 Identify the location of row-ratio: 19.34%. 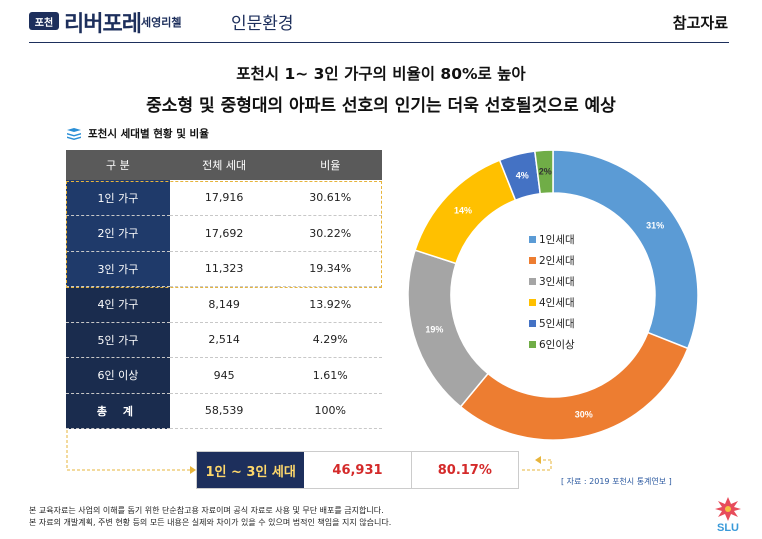
(330, 269).